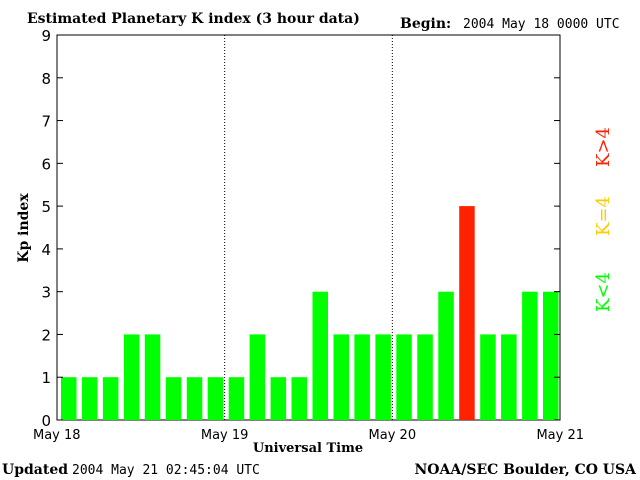 Image resolution: width=640 pixels, height=480 pixels. I want to click on updated-label: Updated, so click(35, 470).